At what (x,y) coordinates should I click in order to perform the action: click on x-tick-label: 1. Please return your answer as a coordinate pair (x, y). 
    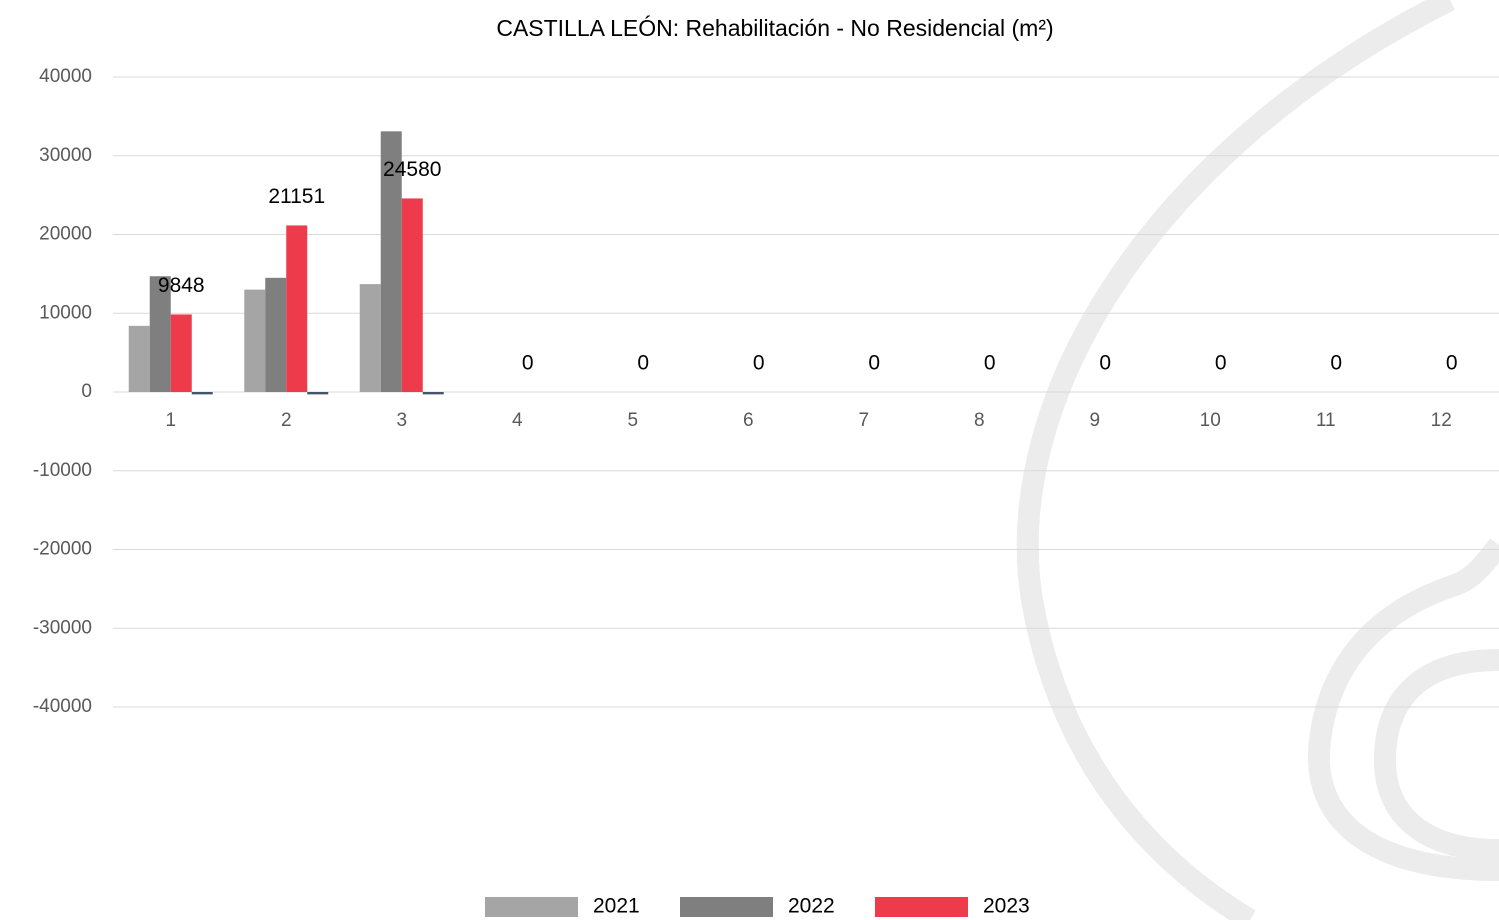
    Looking at the image, I should click on (170, 420).